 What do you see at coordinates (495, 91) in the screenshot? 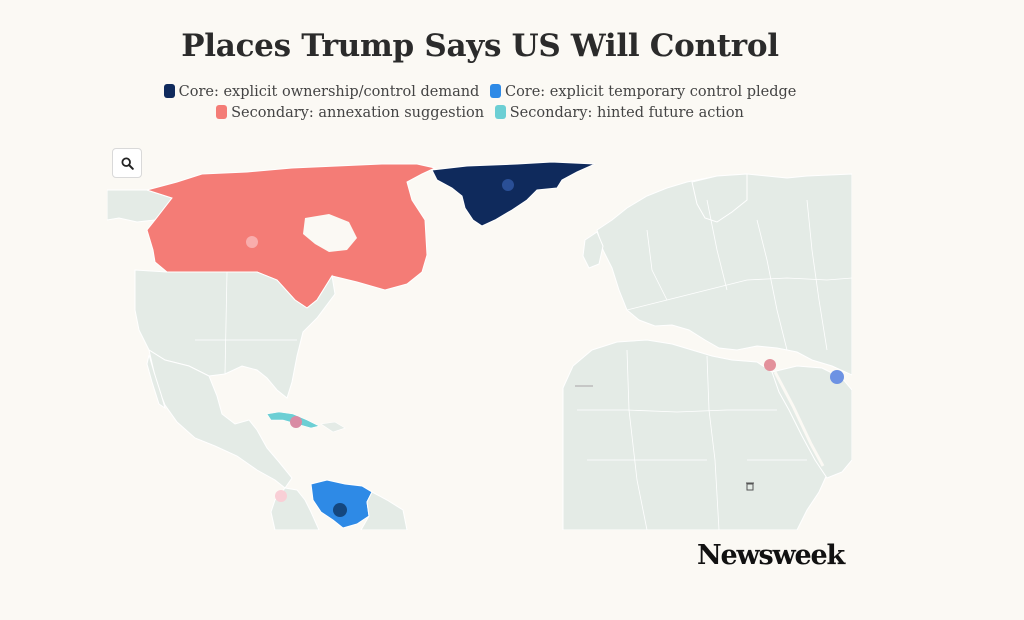
I see `legend-swatch-temporary` at bounding box center [495, 91].